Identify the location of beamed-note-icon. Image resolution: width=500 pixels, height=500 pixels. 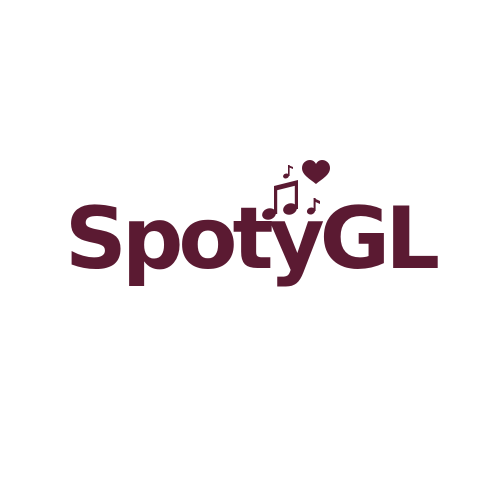
(280, 200).